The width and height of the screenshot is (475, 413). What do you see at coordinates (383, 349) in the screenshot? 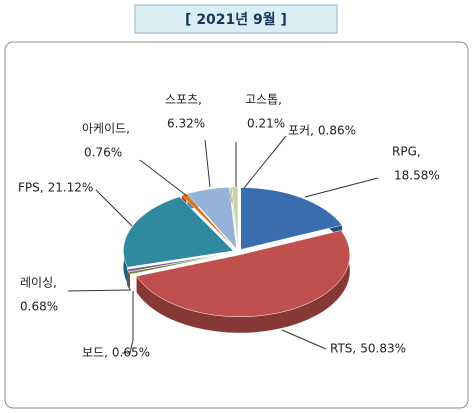
I see `data-label-value: 50.83%` at bounding box center [383, 349].